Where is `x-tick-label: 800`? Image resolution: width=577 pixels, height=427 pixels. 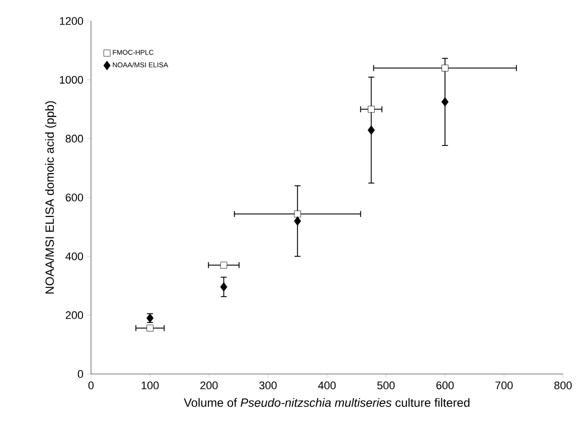 x-tick-label: 800 is located at coordinates (563, 386).